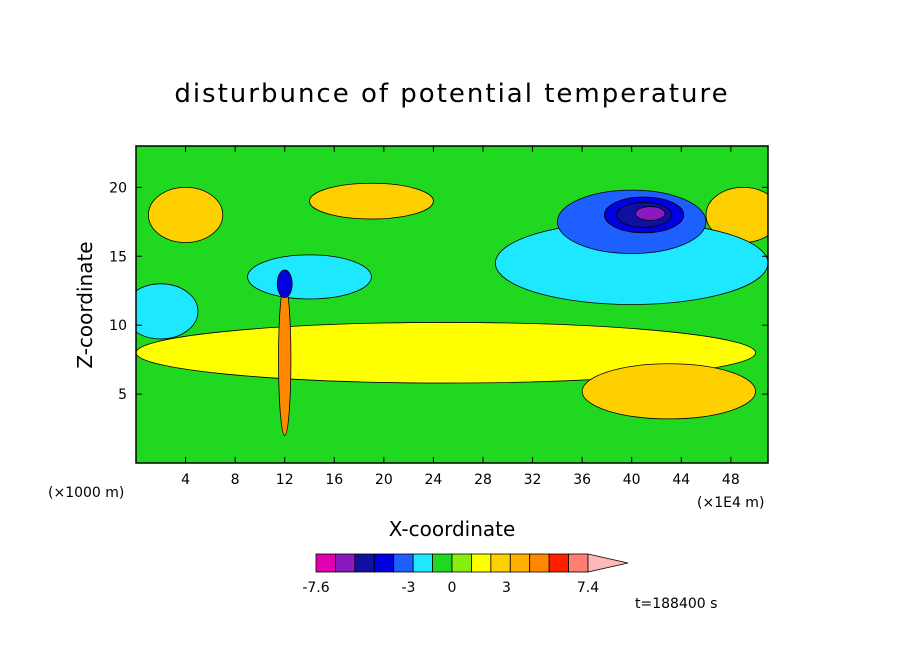 This screenshot has height=654, width=904. Describe the element at coordinates (588, 588) in the screenshot. I see `colorbar-label: 7.4` at that location.